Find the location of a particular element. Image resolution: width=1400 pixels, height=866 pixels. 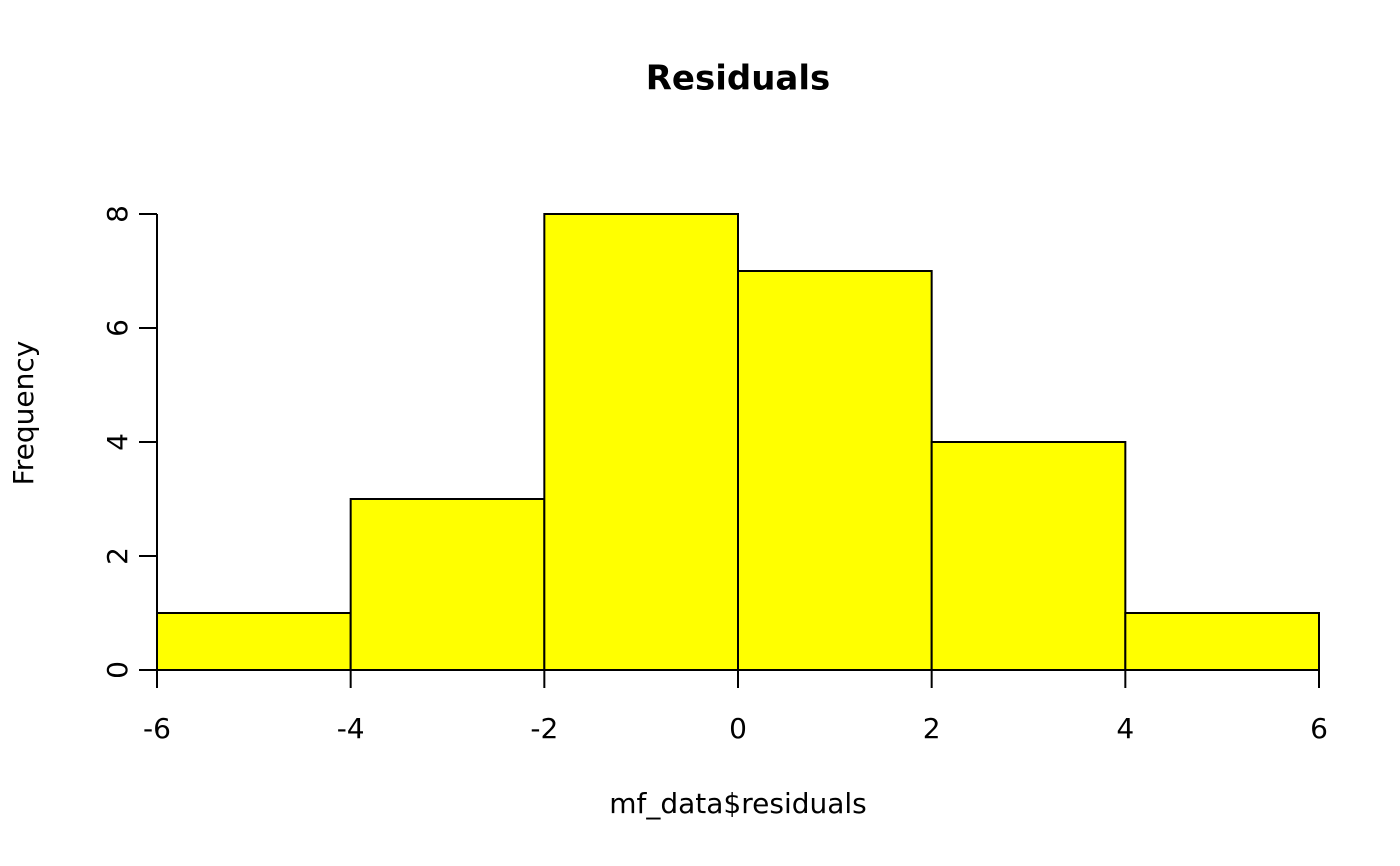

x-tick-label: -6 is located at coordinates (157, 728).